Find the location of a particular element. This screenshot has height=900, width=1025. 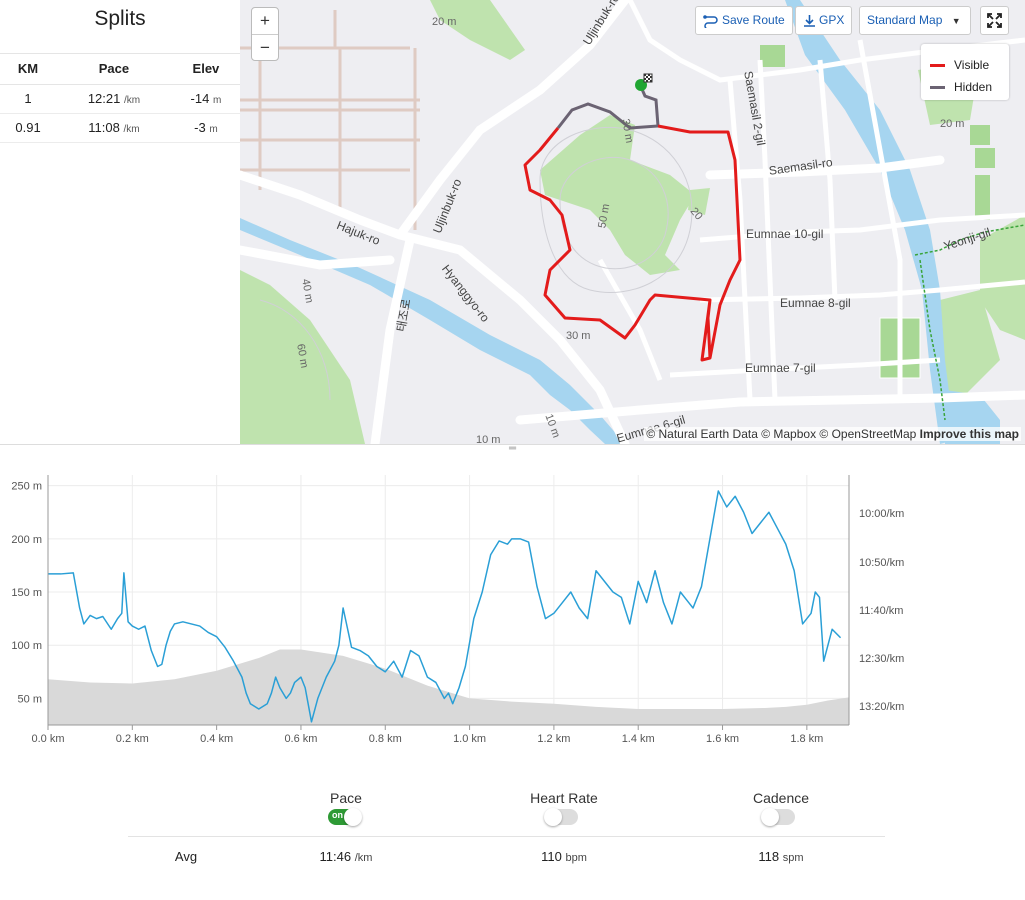

pace-toggle-label: Pace is located at coordinates (346, 798).